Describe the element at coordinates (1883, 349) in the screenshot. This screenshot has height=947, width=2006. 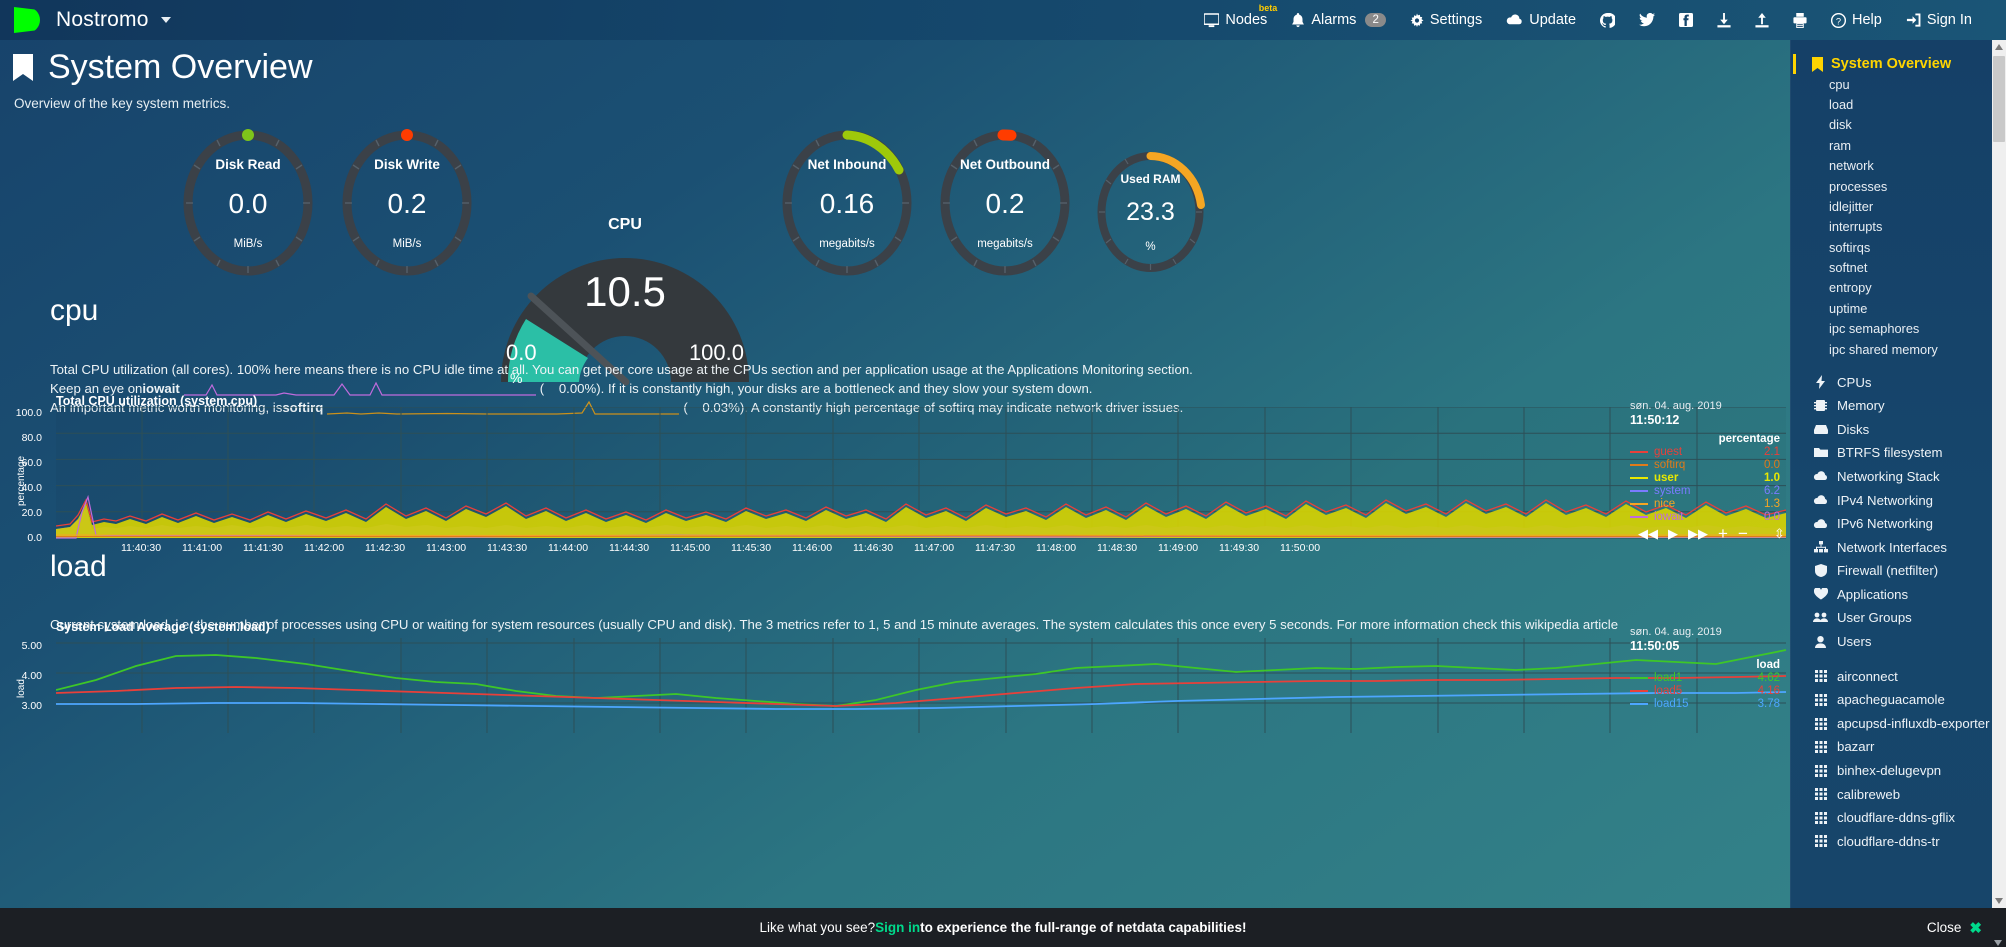
I see `sidebar-item-ipc-shared-memory: ipc shared memory` at that location.